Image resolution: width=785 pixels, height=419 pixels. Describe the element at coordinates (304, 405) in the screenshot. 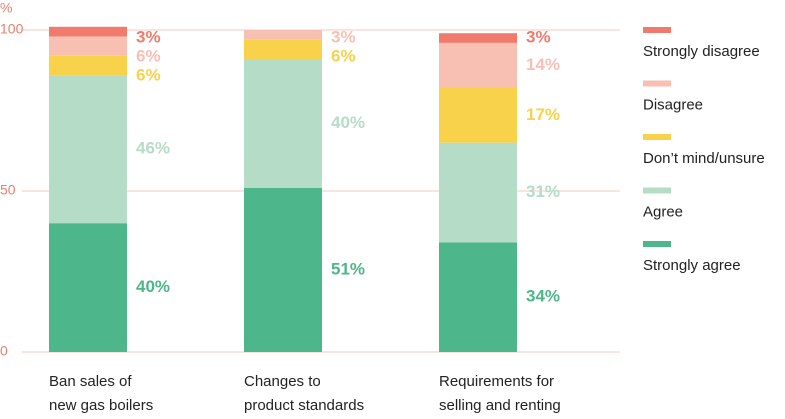

I see `x-tick-label: product standards` at that location.